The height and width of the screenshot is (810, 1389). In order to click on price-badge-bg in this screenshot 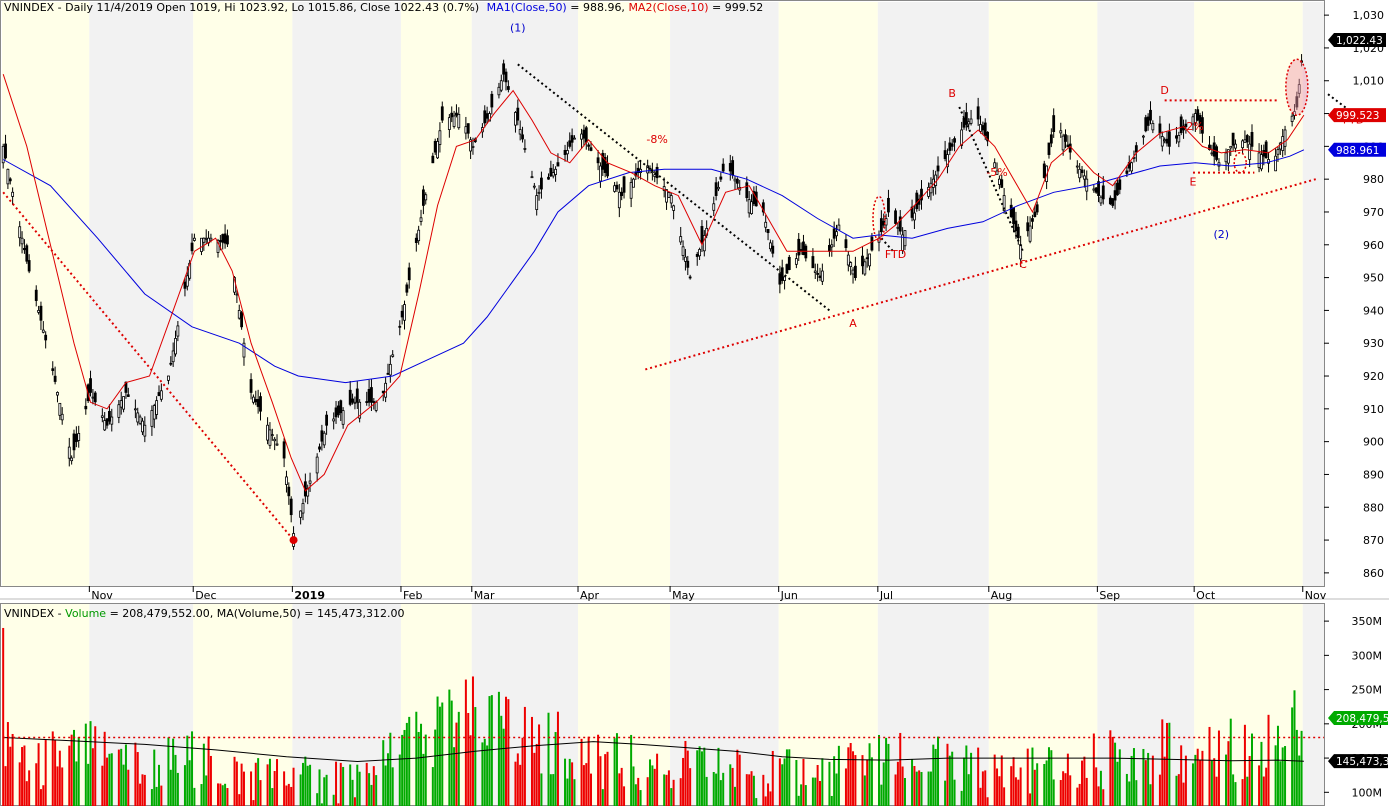, I will do `click(1357, 39)`.